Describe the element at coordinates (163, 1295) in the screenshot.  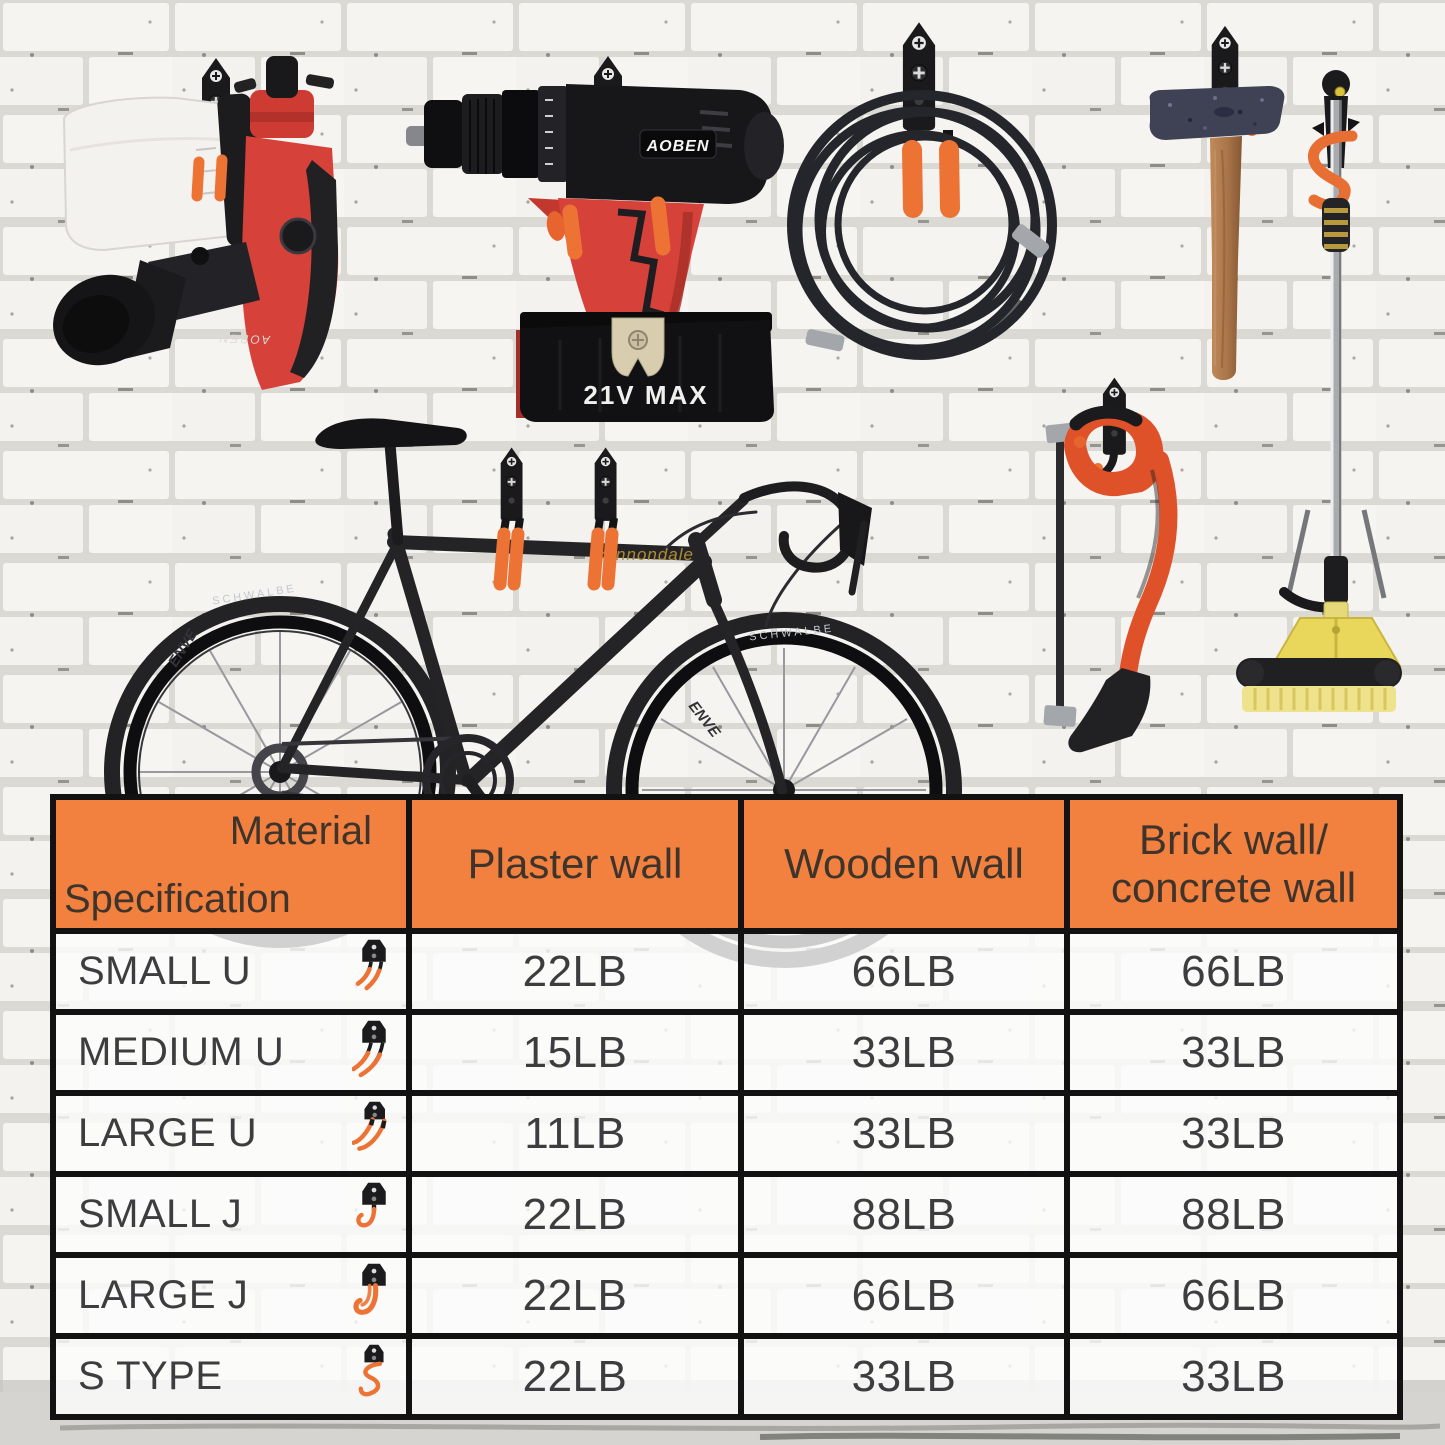
I see `spec-label: LARGE J` at that location.